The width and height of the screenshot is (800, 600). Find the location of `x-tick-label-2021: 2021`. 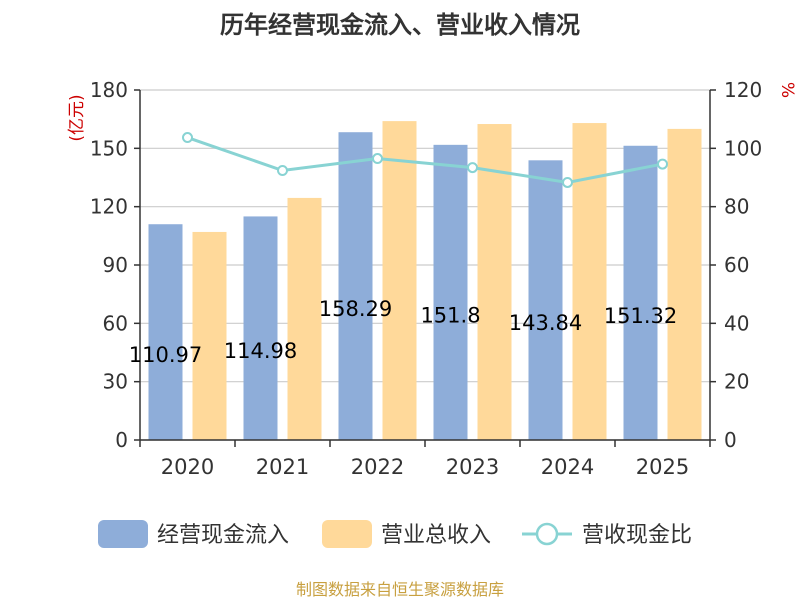

x-tick-label-2021: 2021 is located at coordinates (282, 467).